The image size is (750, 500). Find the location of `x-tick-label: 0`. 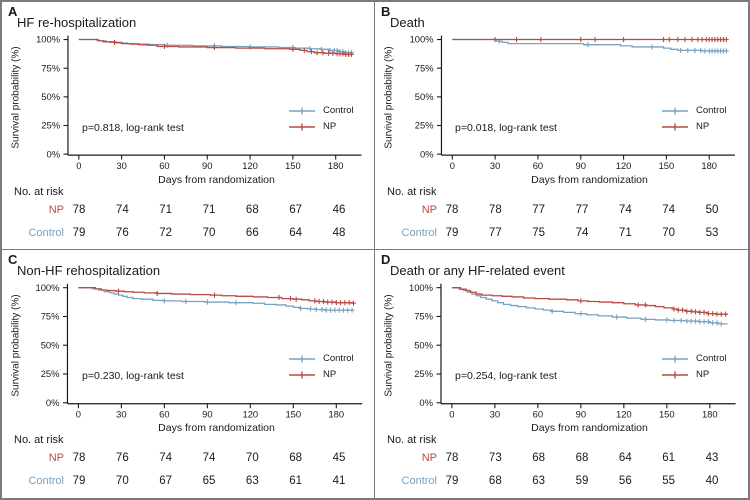

x-tick-label: 0 is located at coordinates (452, 166).